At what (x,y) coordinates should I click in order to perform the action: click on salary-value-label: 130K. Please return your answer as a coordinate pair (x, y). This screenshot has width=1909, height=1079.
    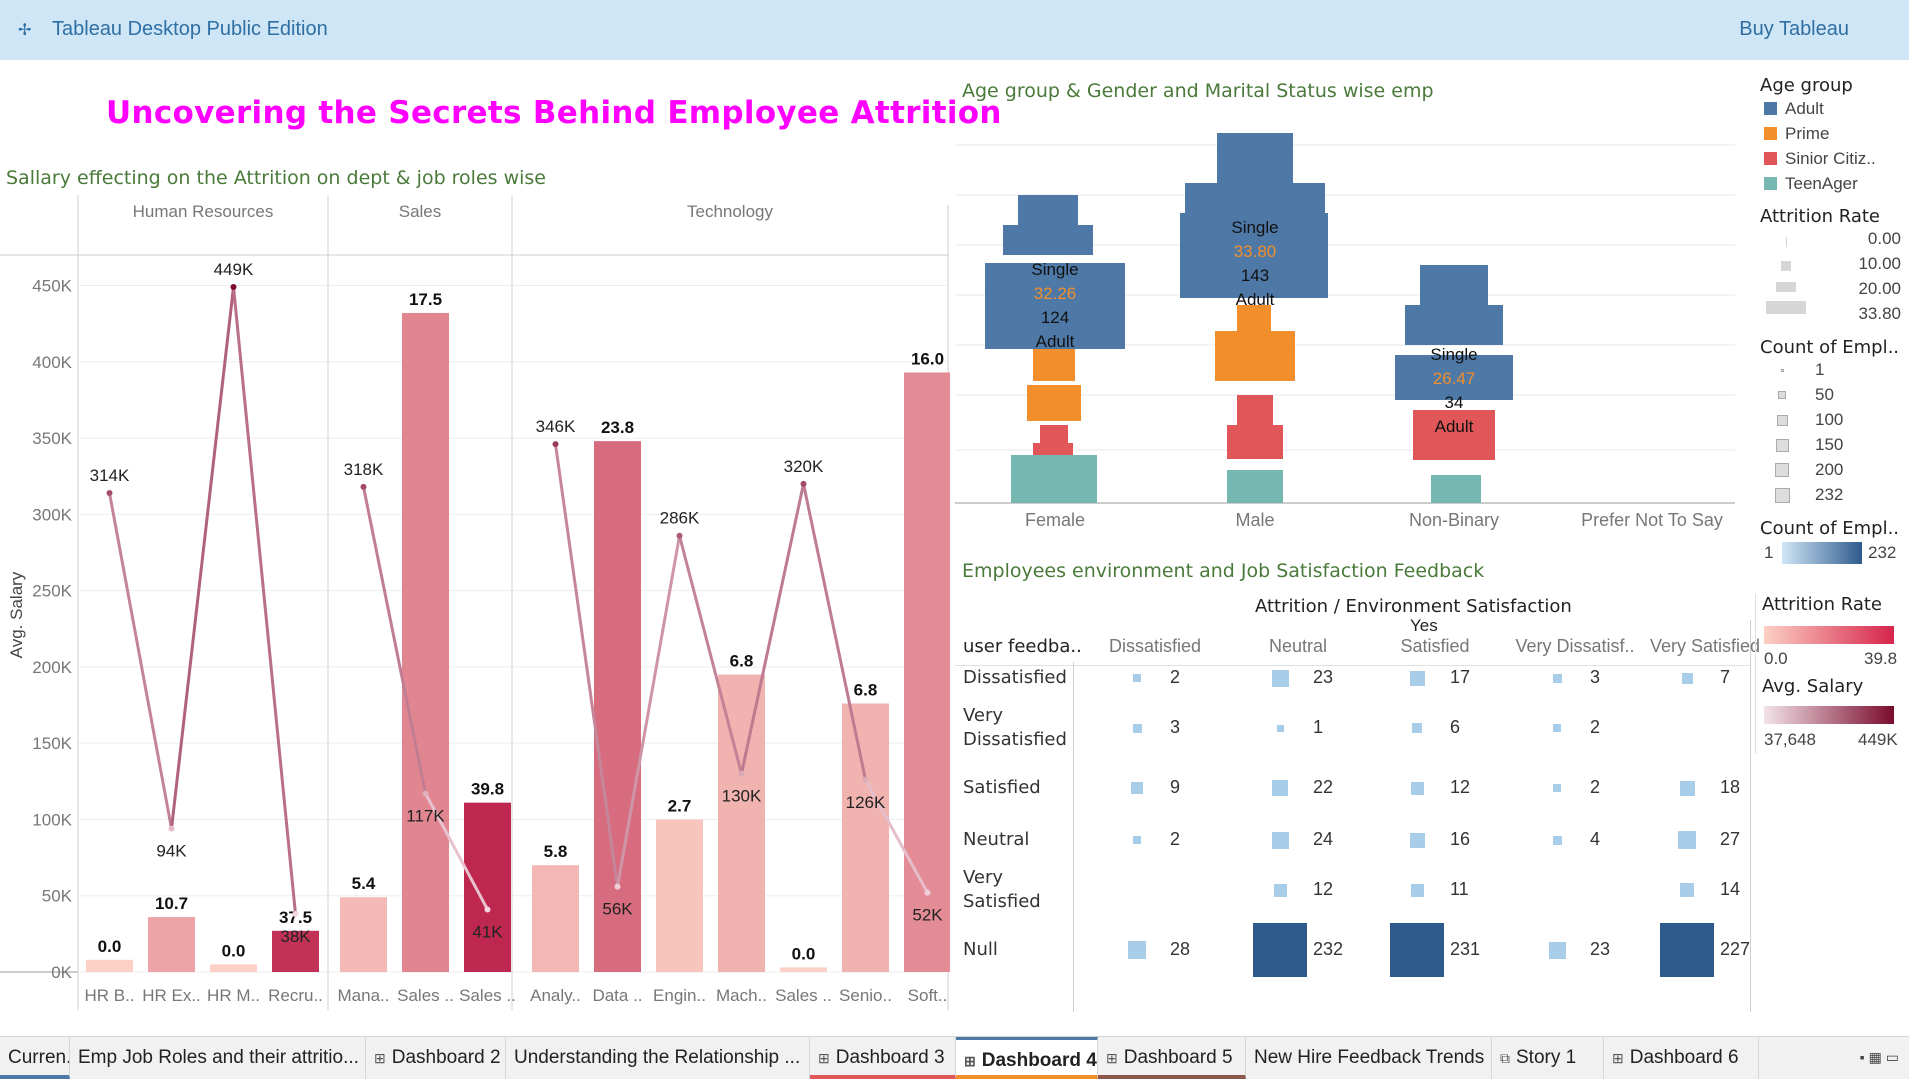
    Looking at the image, I should click on (742, 796).